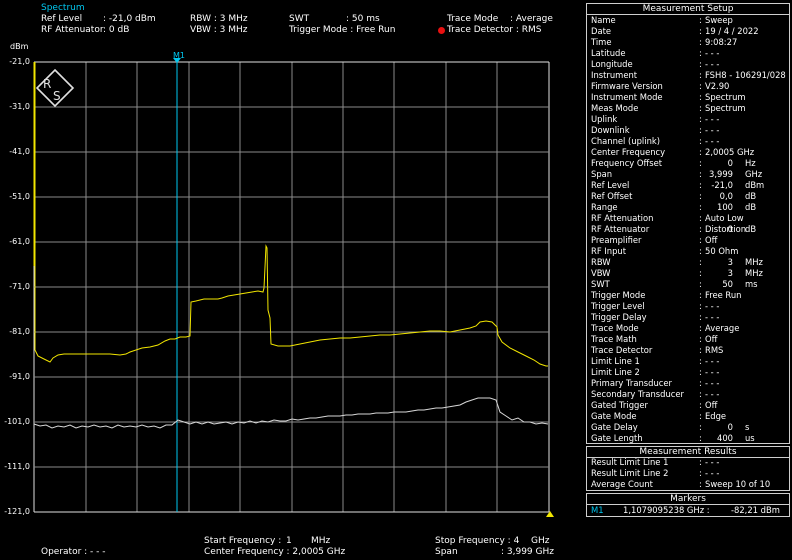 The image size is (792, 560). Describe the element at coordinates (62, 19) in the screenshot. I see `ref-level-label: Ref Level` at that location.